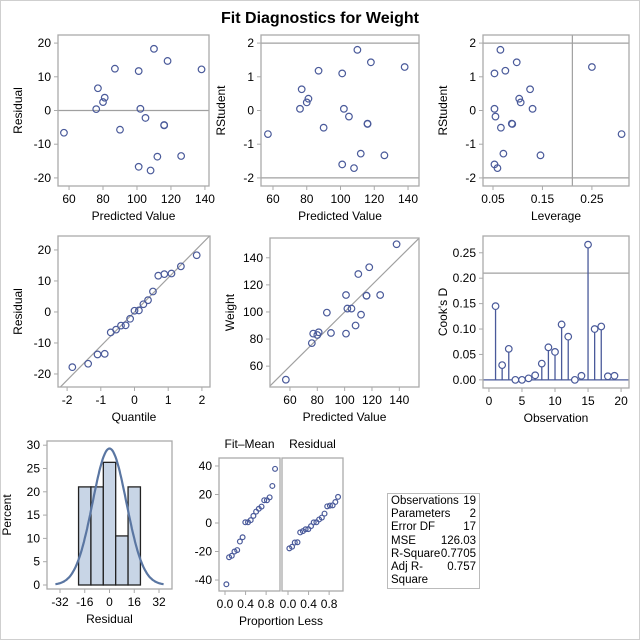 Image resolution: width=640 pixels, height=640 pixels. What do you see at coordinates (43, 144) in the screenshot?
I see `y-tick-label: -10` at bounding box center [43, 144].